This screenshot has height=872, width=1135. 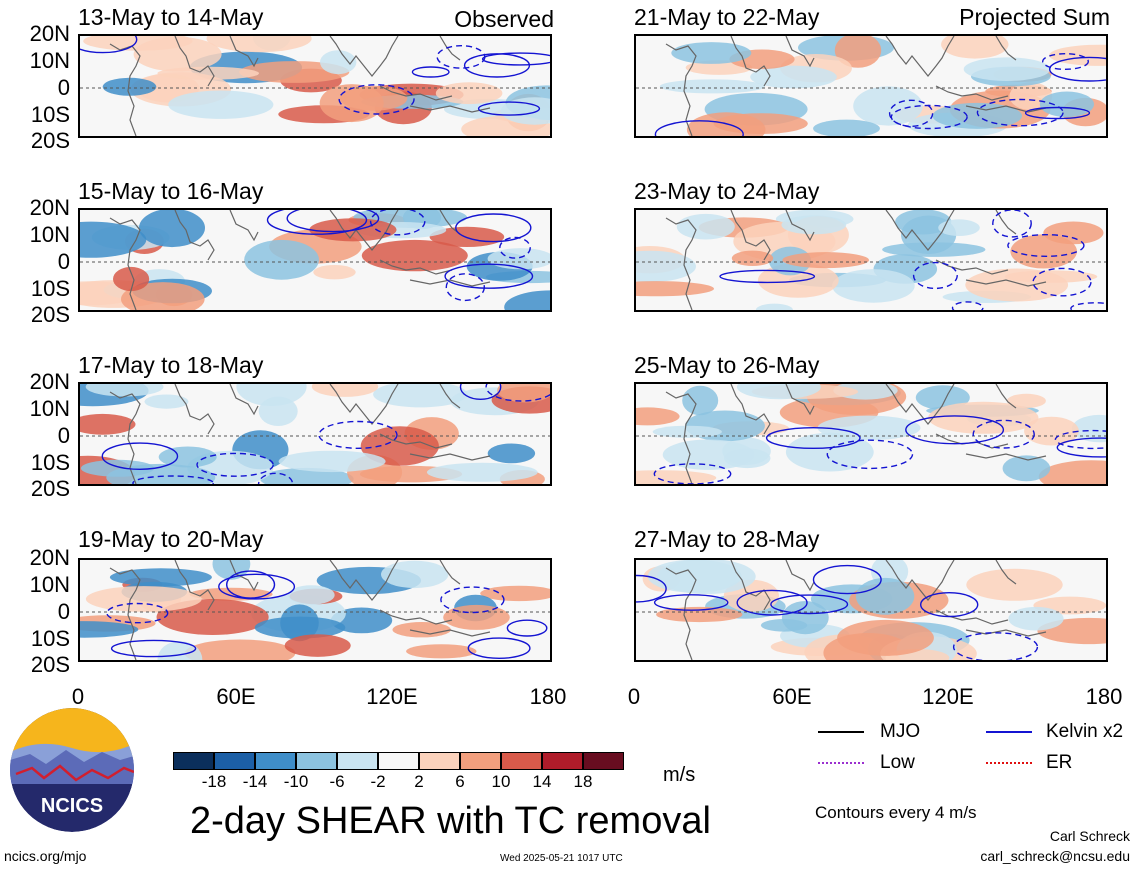 I want to click on lat-label-row2-3: 10S, so click(x=50, y=288).